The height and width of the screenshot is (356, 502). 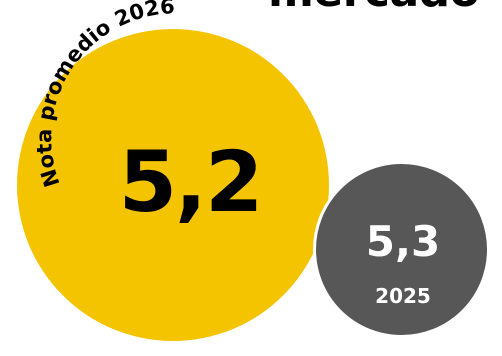 What do you see at coordinates (403, 241) in the screenshot?
I see `previous-score-value: 5,3` at bounding box center [403, 241].